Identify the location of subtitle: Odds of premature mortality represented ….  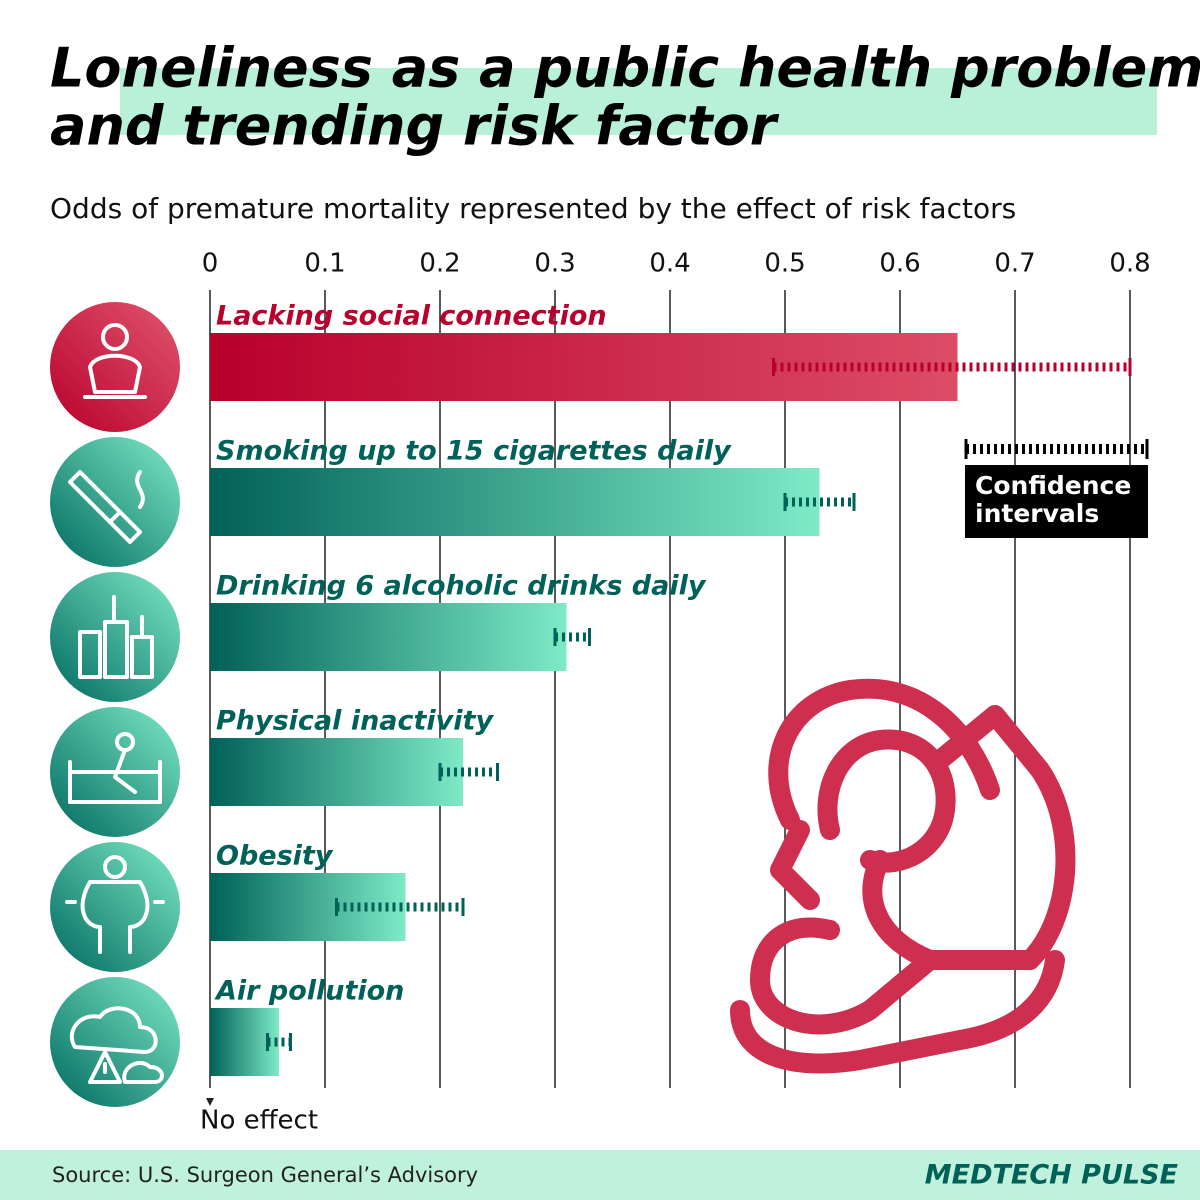
(533, 208).